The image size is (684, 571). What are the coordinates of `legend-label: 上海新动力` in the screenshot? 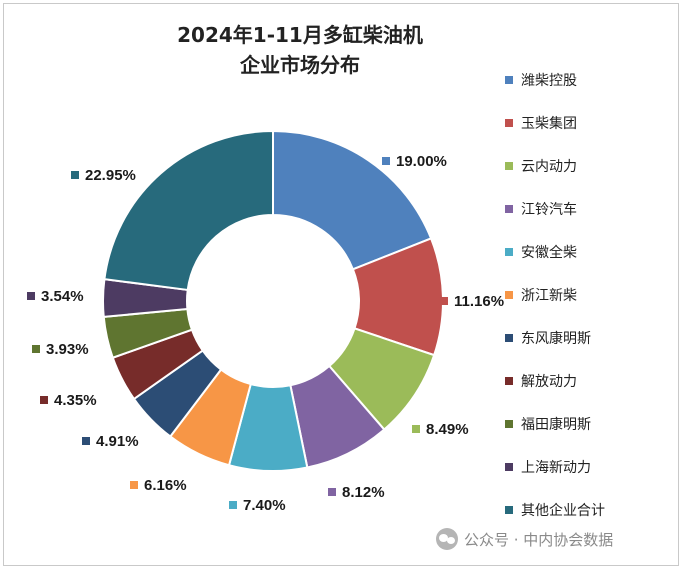 It's located at (556, 467).